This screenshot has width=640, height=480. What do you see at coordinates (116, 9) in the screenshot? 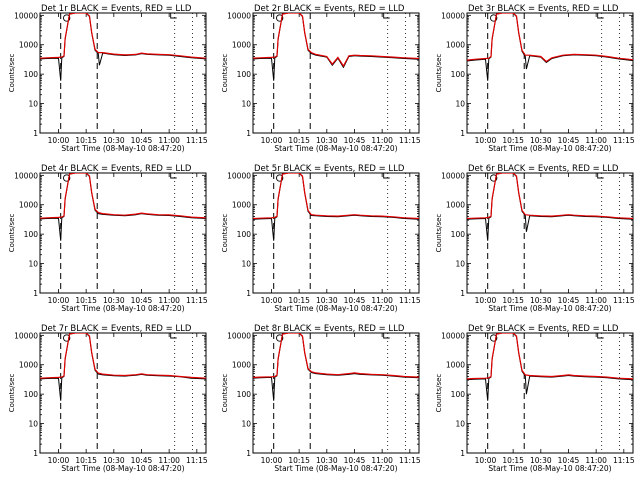
I see `panel-title: Det 1r BLACK = Events, RED = LLD` at bounding box center [116, 9].